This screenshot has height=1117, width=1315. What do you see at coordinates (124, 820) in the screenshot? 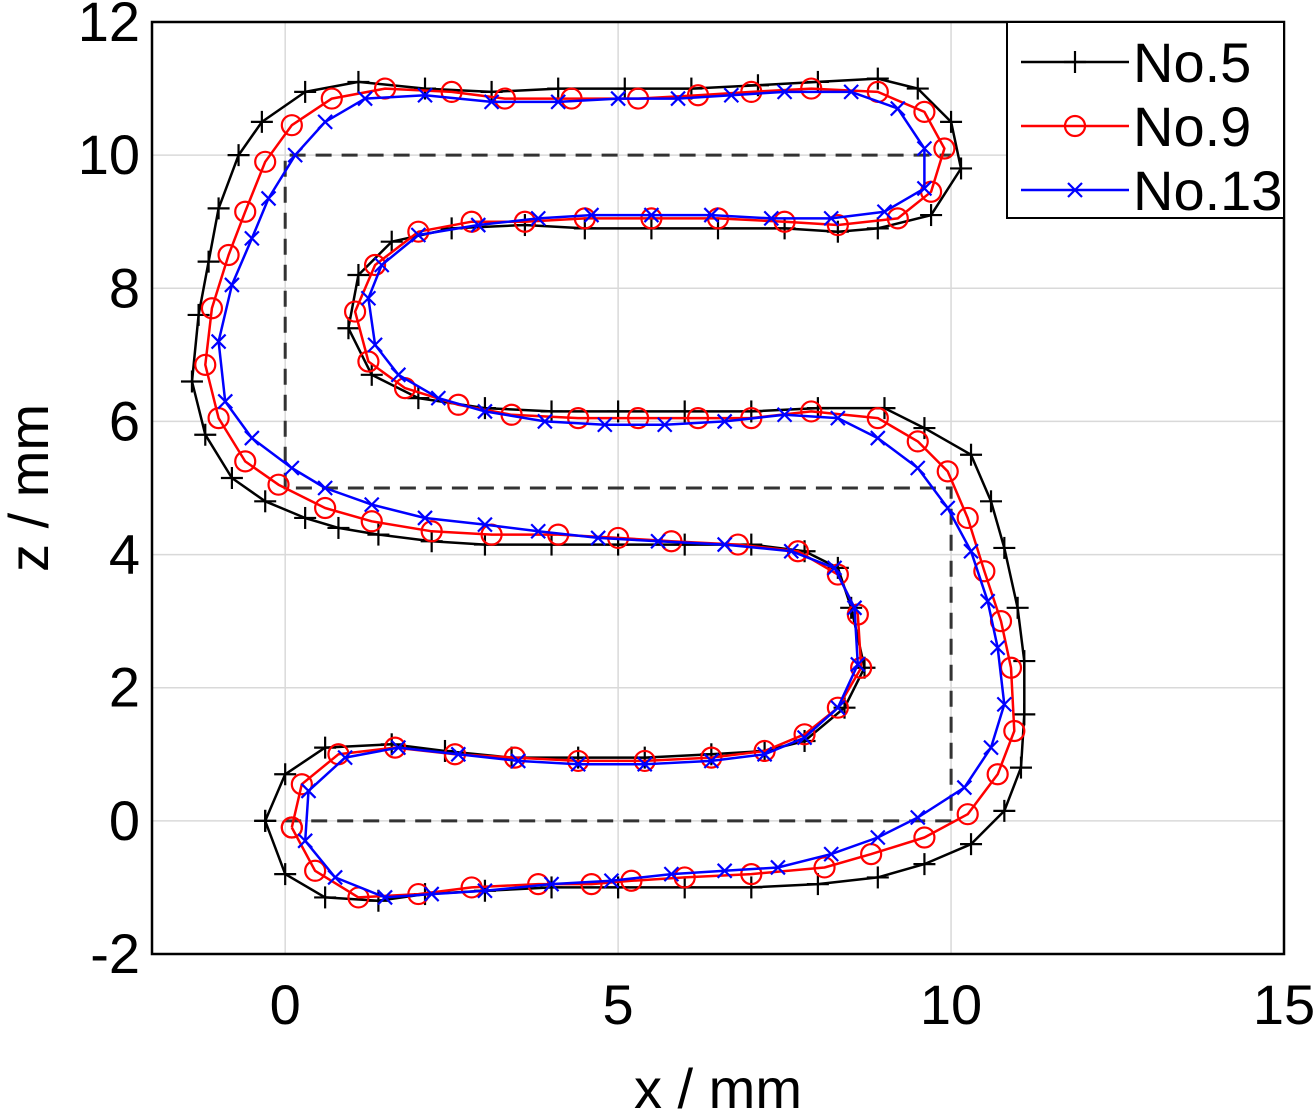
I see `y-tick-label: 0` at bounding box center [124, 820].